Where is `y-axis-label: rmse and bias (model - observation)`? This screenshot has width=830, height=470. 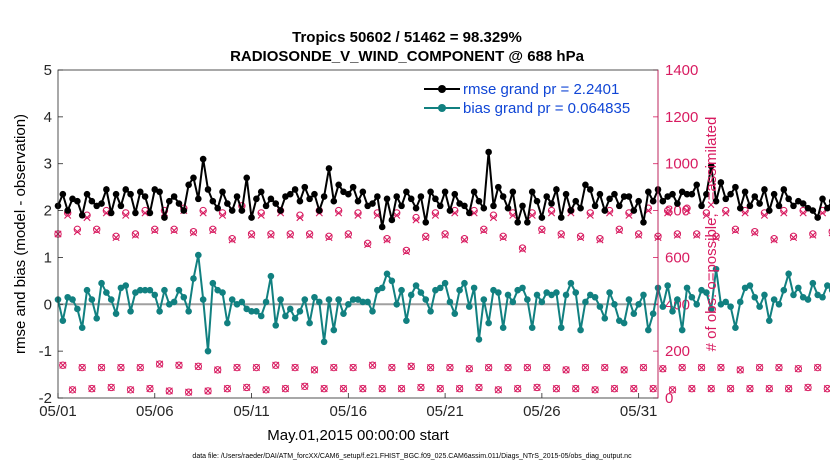
y-axis-label: rmse and bias (model - observation) is located at coordinates (20, 234).